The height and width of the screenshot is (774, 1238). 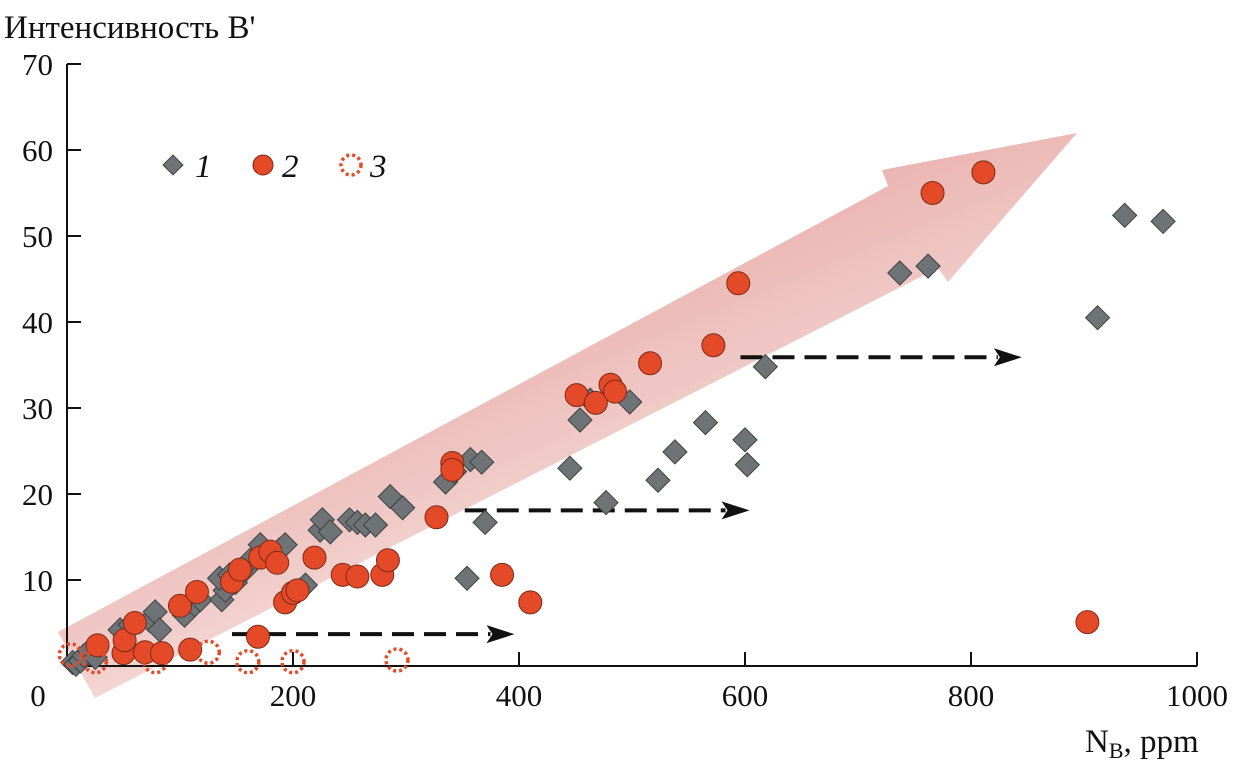 I want to click on y-tick-label: 70, so click(x=37, y=64).